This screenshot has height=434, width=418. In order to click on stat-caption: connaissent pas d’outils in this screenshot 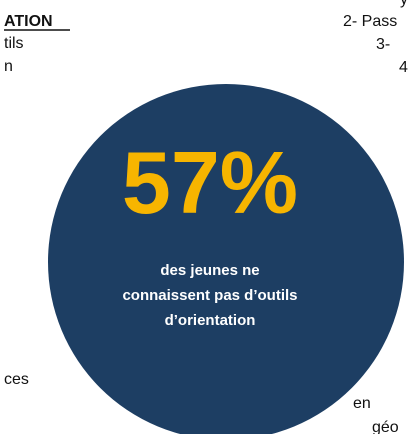, I will do `click(209, 295)`.